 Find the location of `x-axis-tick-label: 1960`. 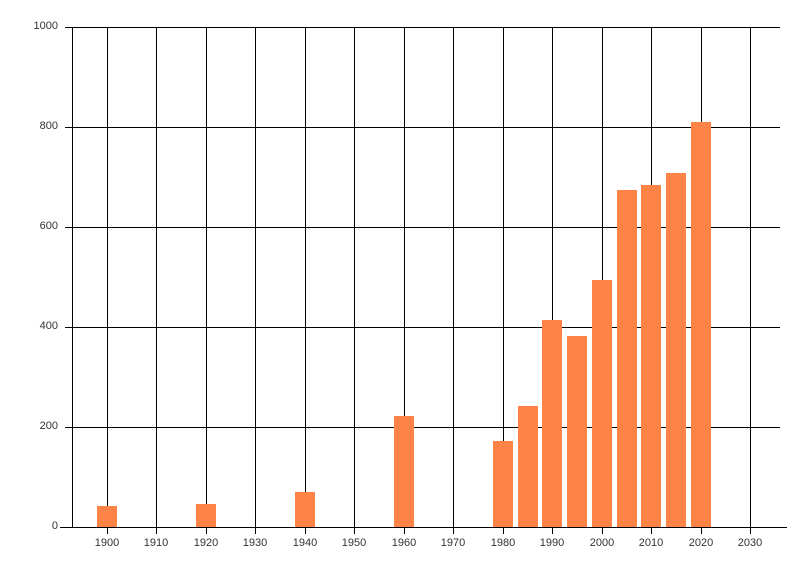

x-axis-tick-label: 1960 is located at coordinates (404, 543).